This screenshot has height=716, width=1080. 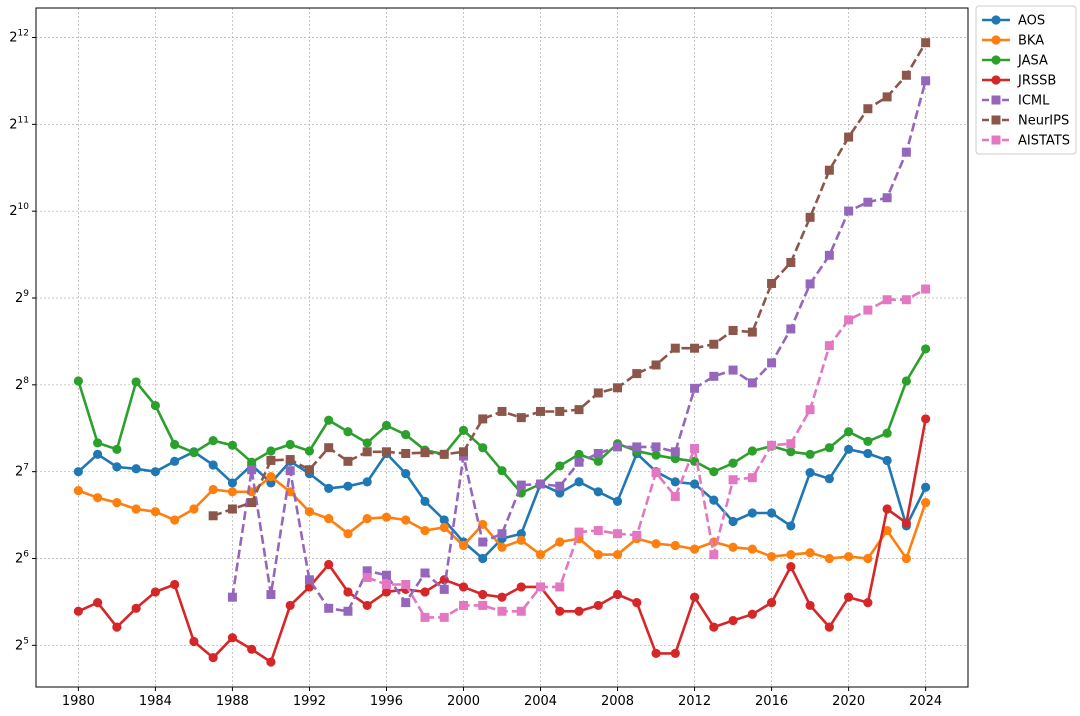 I want to click on y-tick-label: 26, so click(x=22, y=557).